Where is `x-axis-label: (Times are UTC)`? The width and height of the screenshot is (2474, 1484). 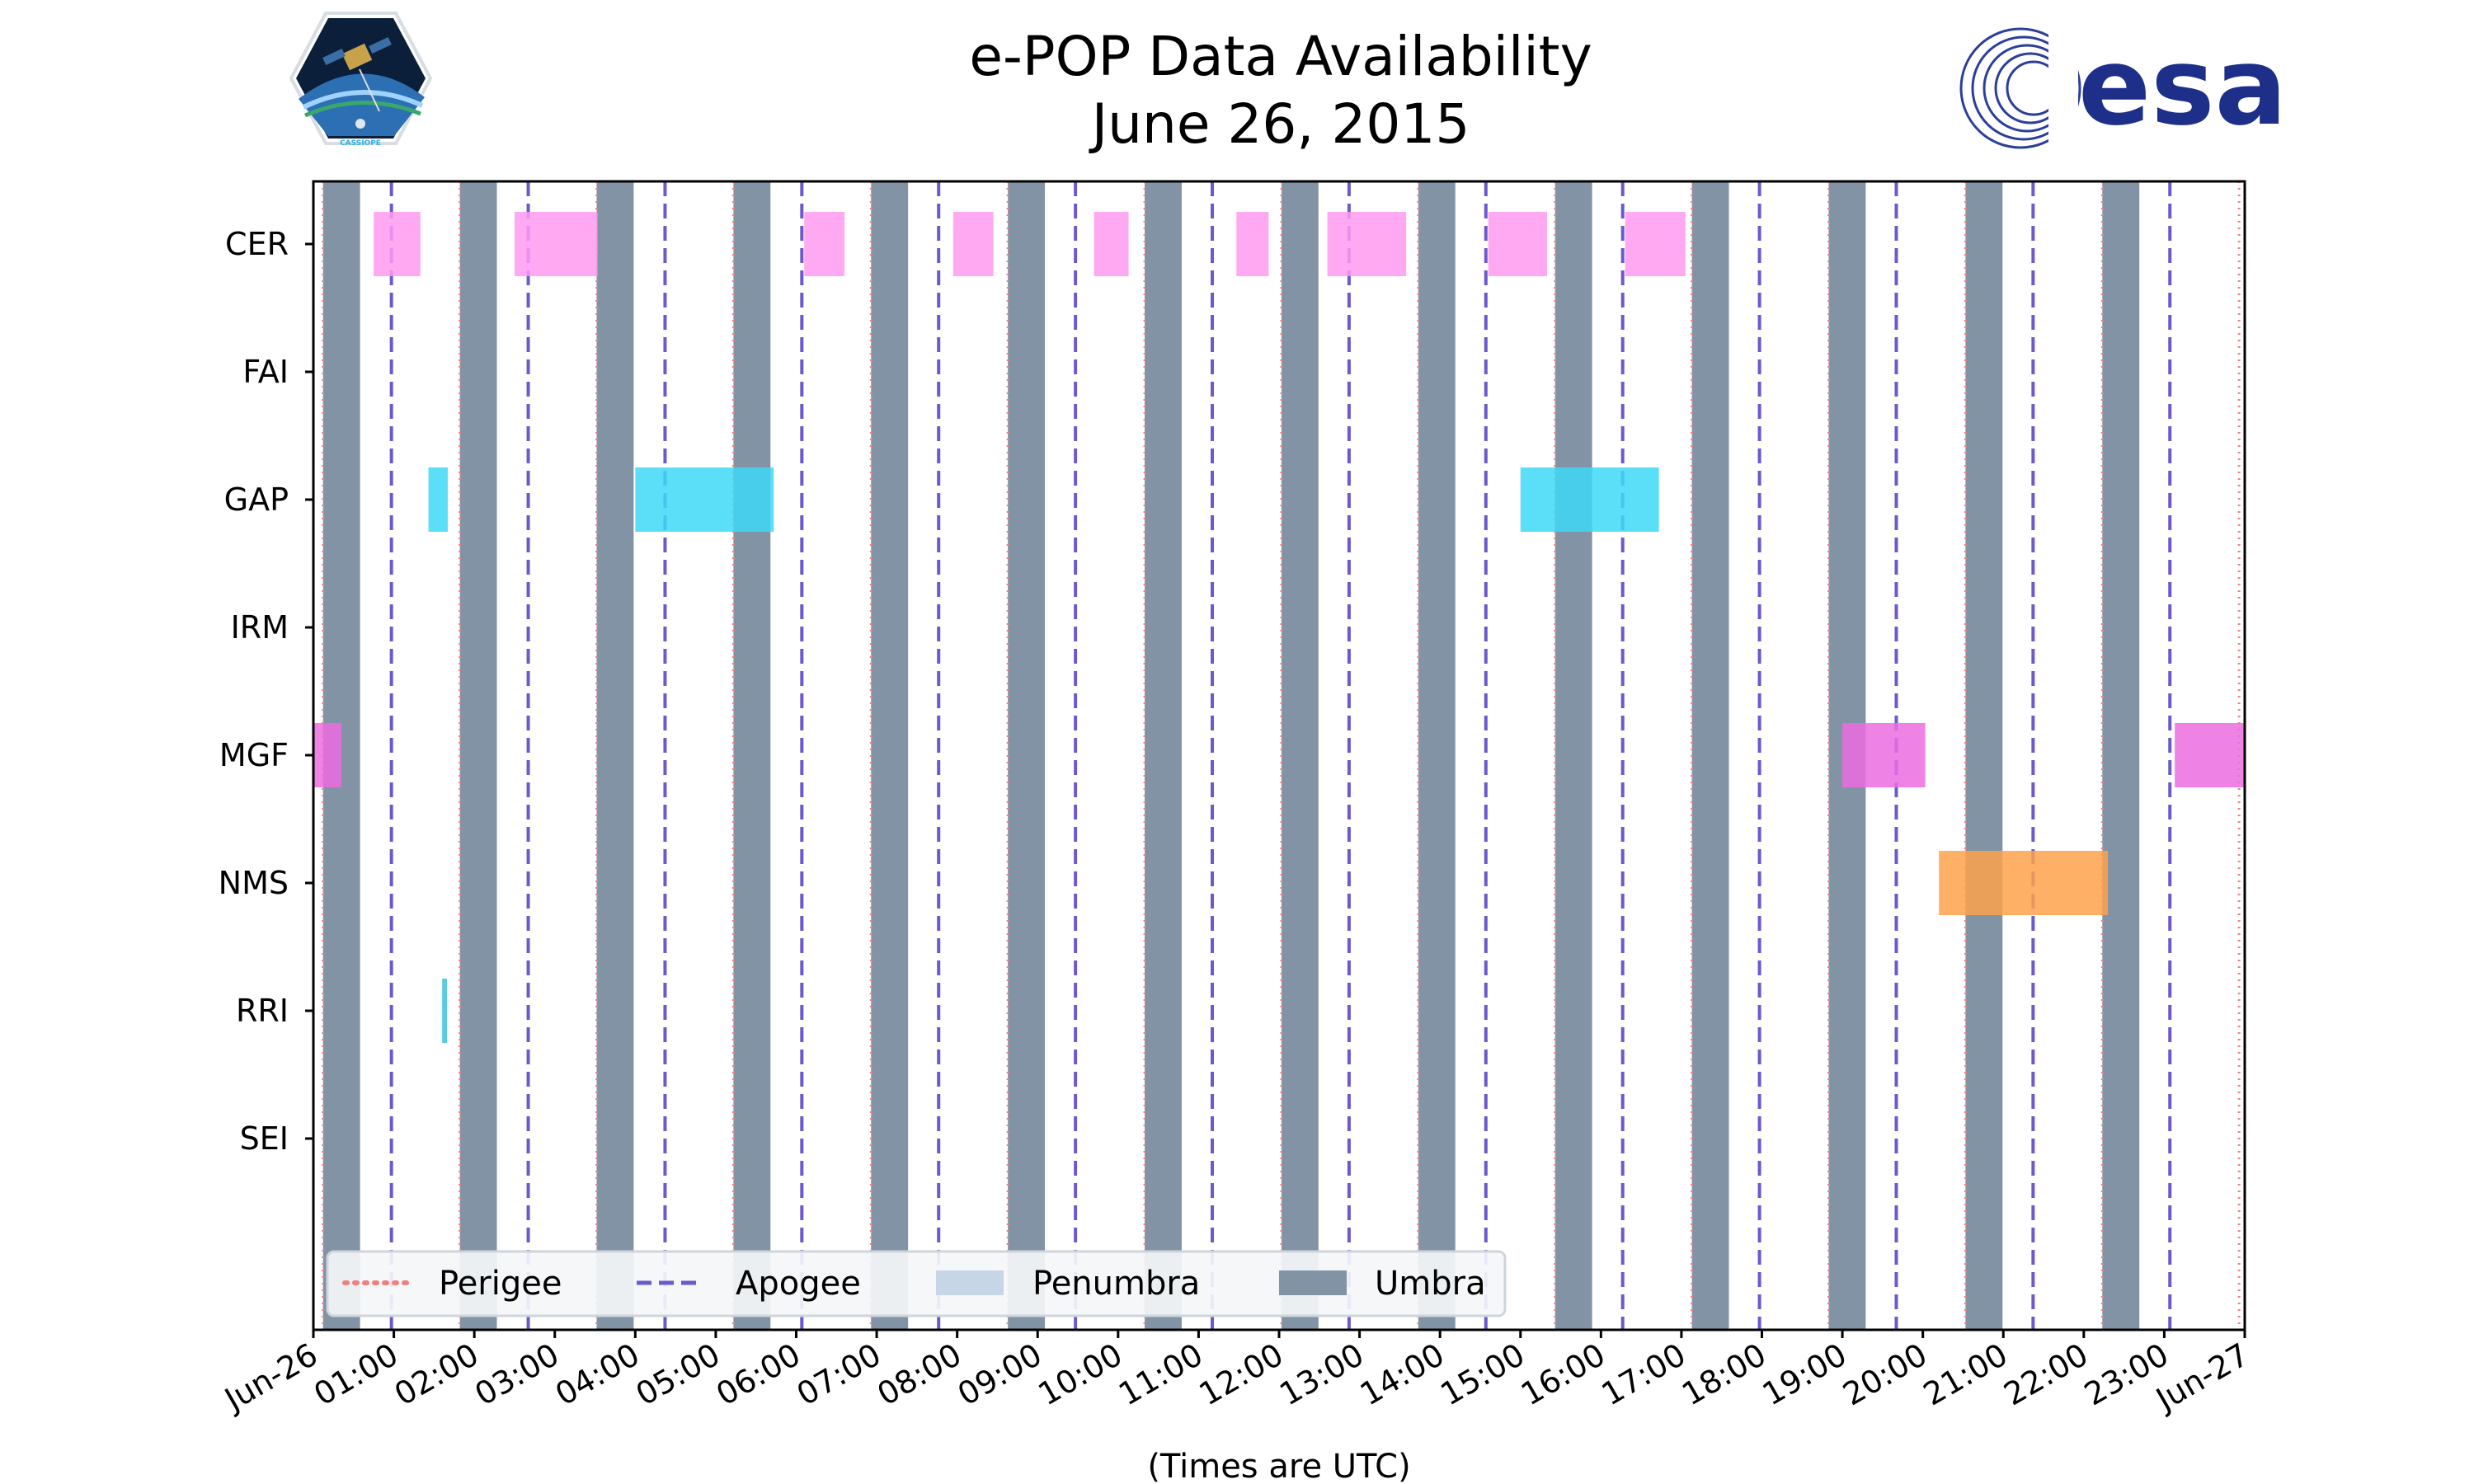 x-axis-label: (Times are UTC) is located at coordinates (1278, 1466).